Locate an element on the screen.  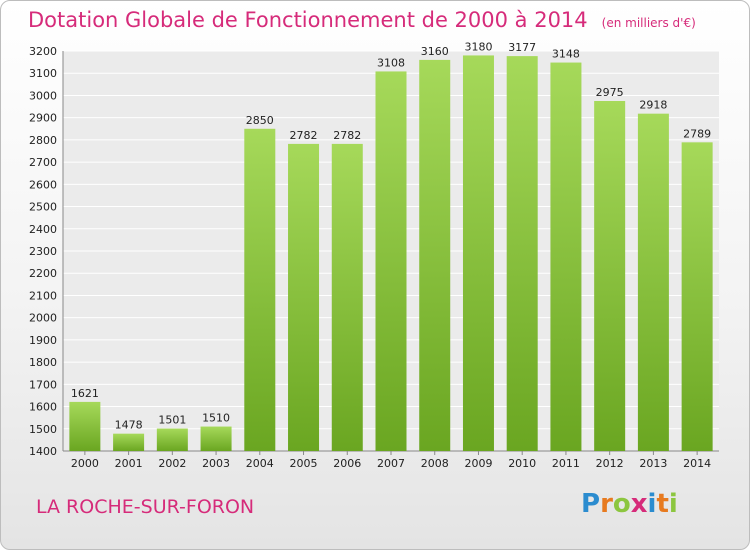
bar-2006 is located at coordinates (347, 297).